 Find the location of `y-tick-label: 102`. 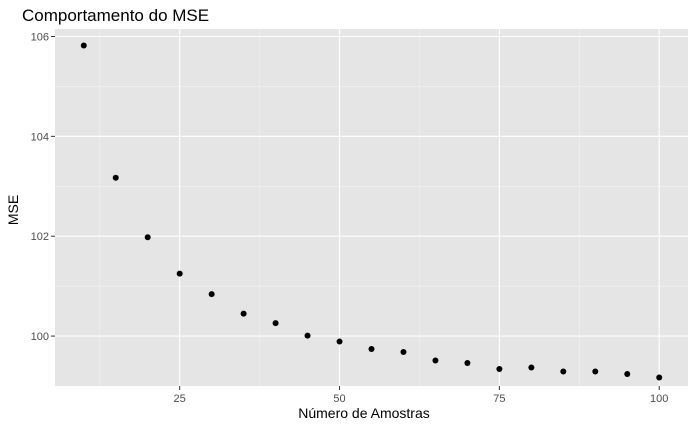

y-tick-label: 102 is located at coordinates (40, 237).